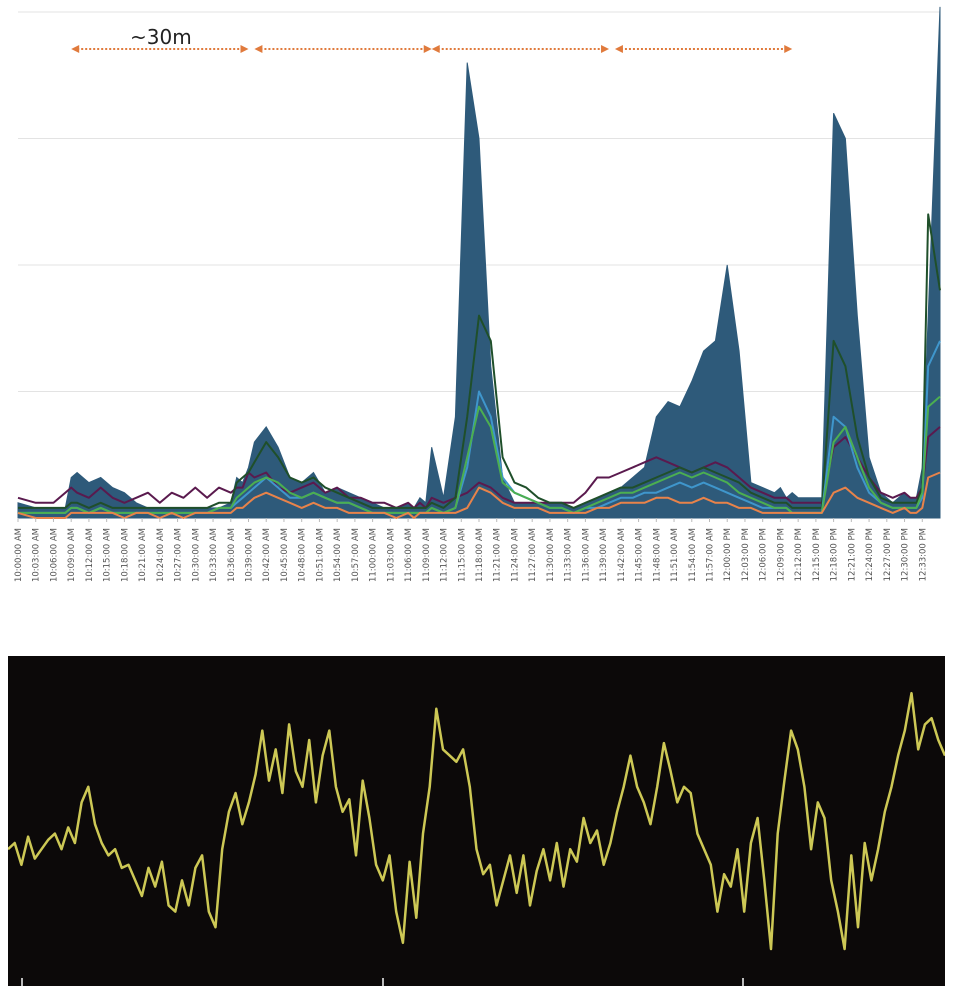  What do you see at coordinates (374, 555) in the screenshot?
I see `x-tick-label: 11:00:00 AM` at bounding box center [374, 555].